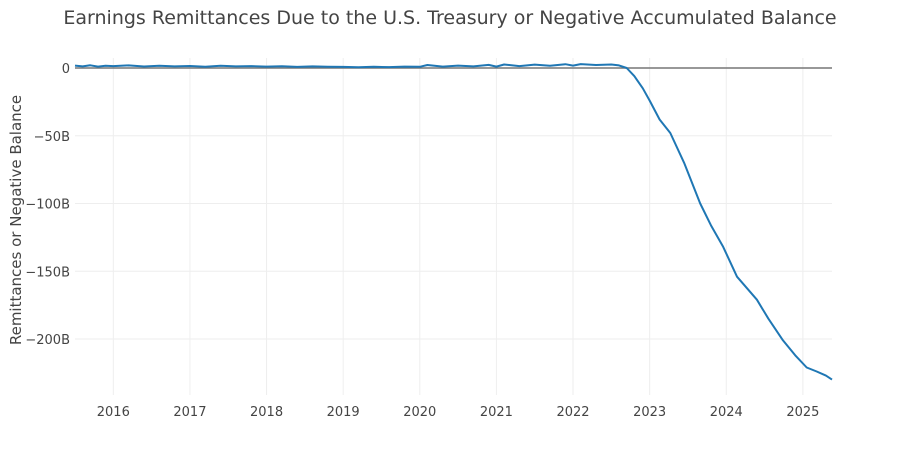  Describe the element at coordinates (343, 412) in the screenshot. I see `x-tick-label: 2019` at that location.